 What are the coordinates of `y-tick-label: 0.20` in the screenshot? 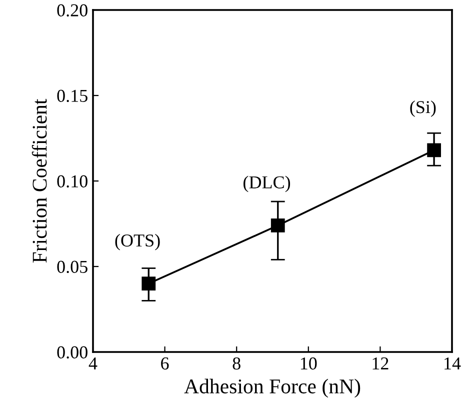 It's located at (72, 10).